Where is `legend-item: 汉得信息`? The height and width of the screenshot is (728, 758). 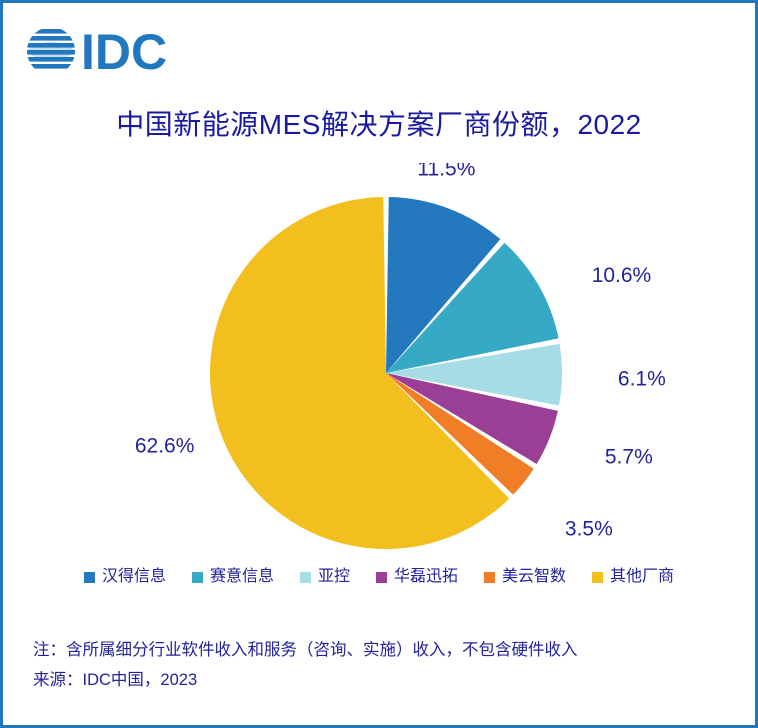
legend-item: 汉得信息 is located at coordinates (124, 576).